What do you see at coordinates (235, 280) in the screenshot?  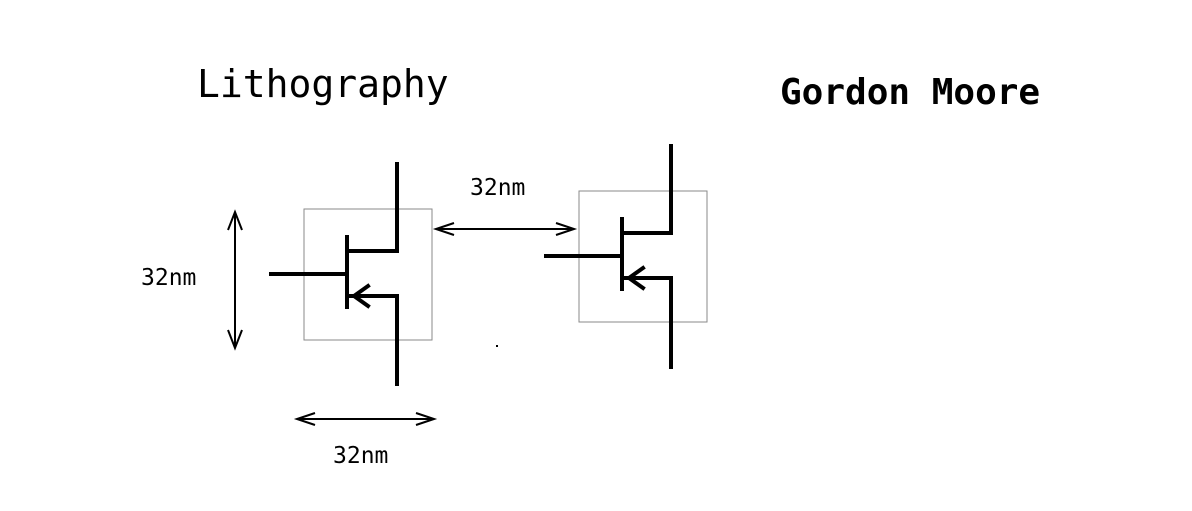 I see `vertical-dimension-arrow` at bounding box center [235, 280].